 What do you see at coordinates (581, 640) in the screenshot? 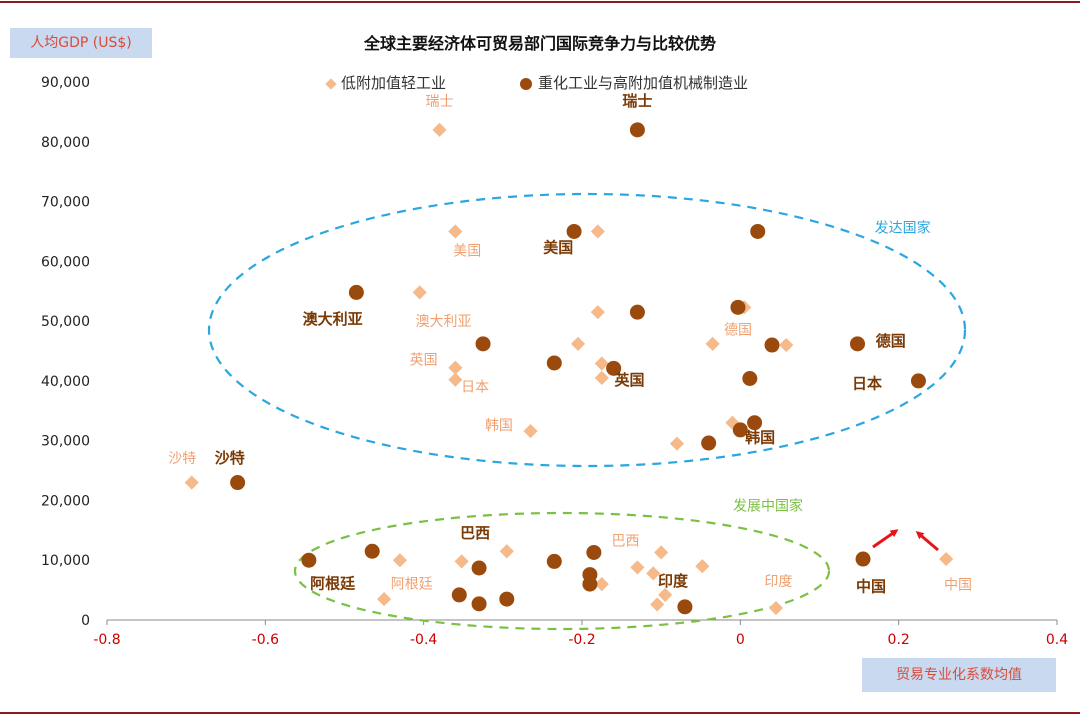
I see `x-tick-label: -0.2` at bounding box center [581, 640].